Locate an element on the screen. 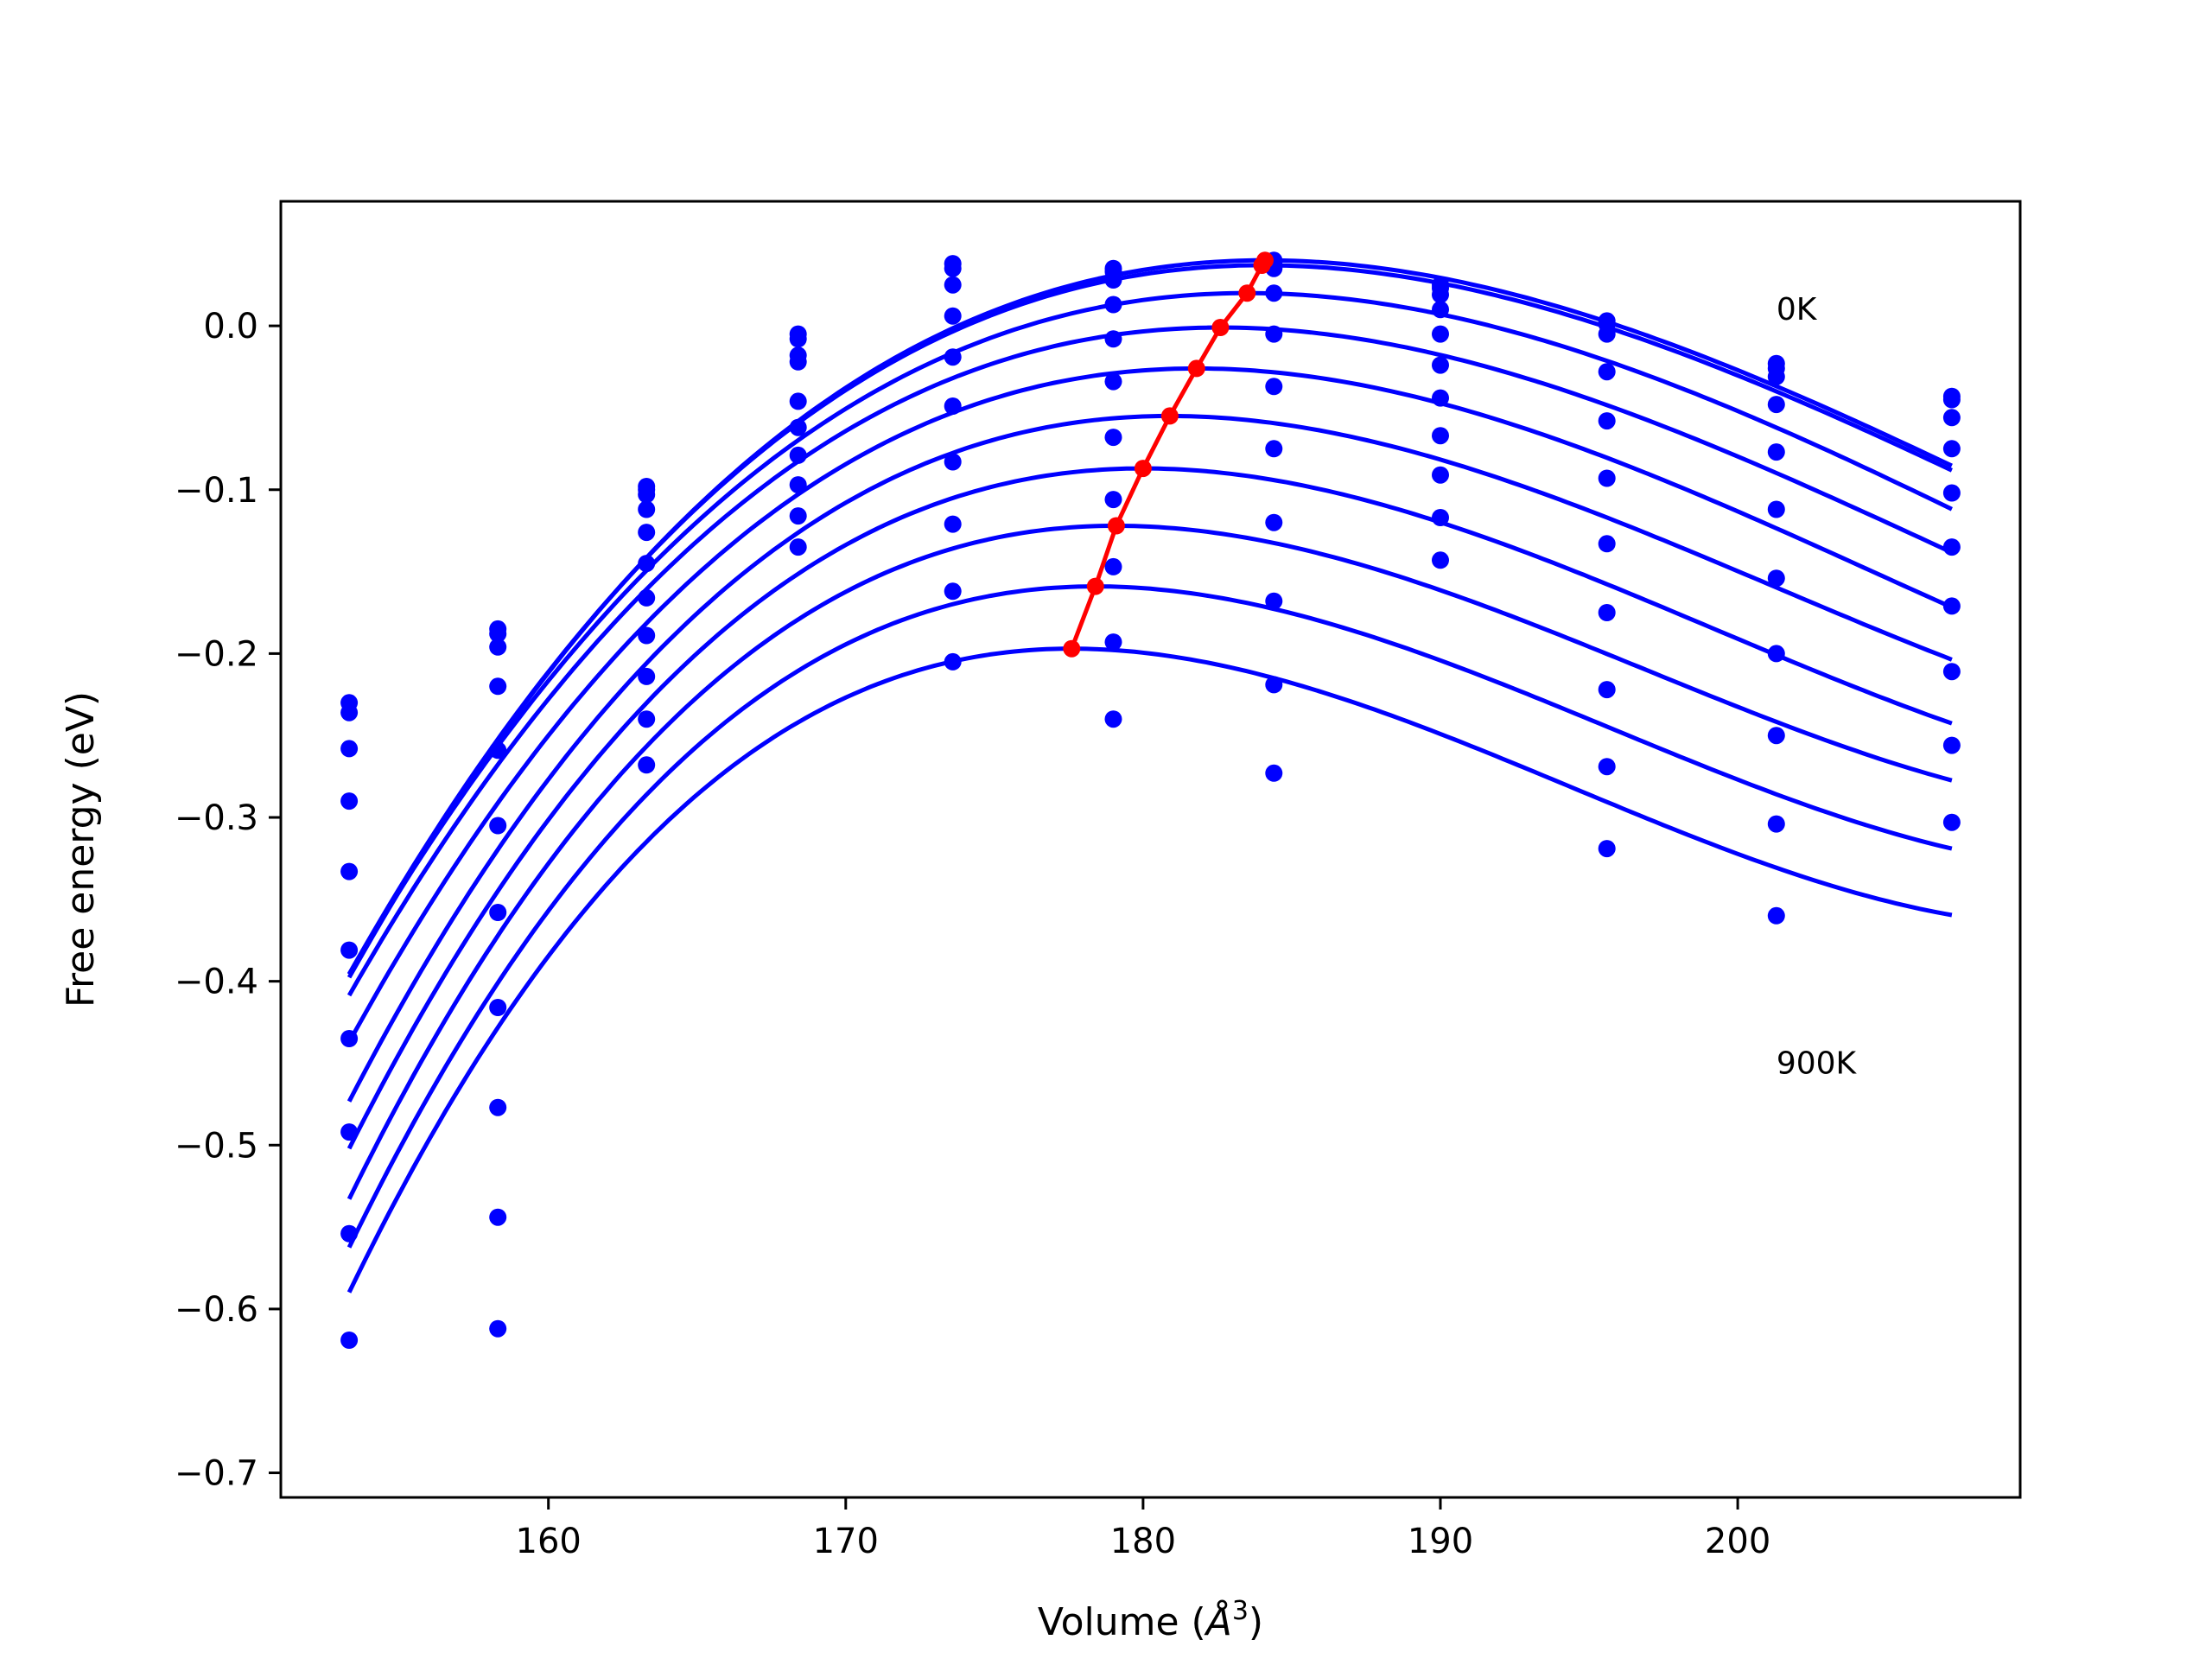 The height and width of the screenshot is (1659, 2212). y-tick-label: −0.5 is located at coordinates (216, 1146).